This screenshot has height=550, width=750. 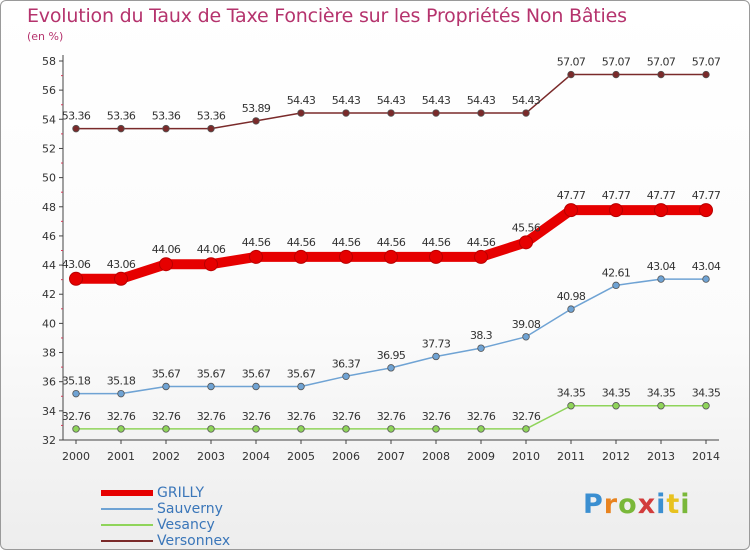 I want to click on legend-item-grilly: GRILLY, so click(x=201, y=493).